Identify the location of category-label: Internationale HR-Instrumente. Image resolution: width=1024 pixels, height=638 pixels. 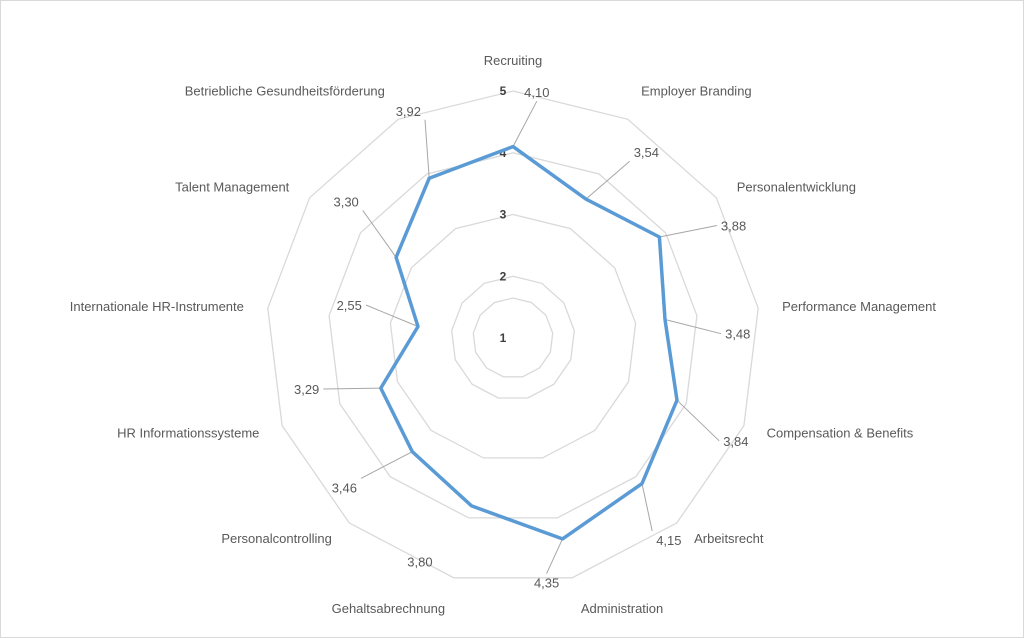
(157, 306).